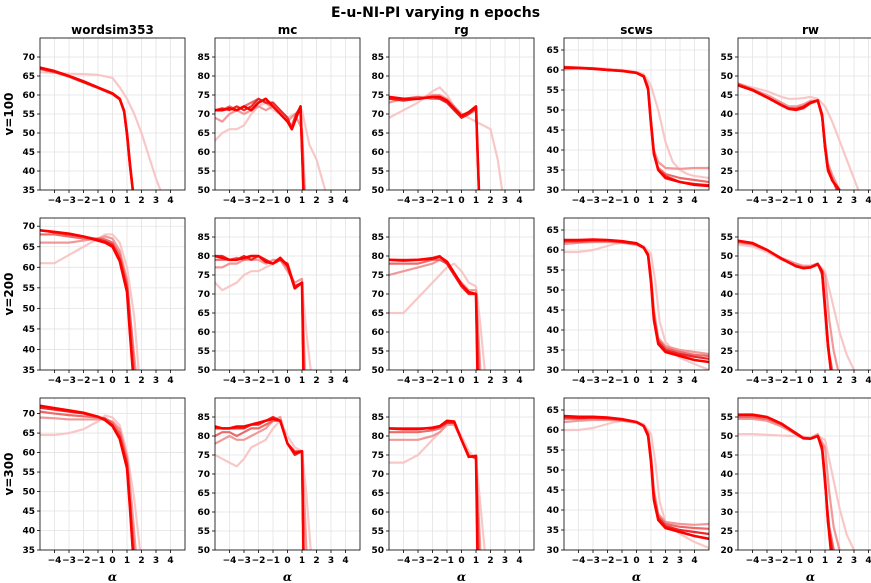 This screenshot has height=583, width=871. What do you see at coordinates (104, 481) in the screenshot?
I see `panel-v=300-wordsim353: −4 −3 −2 −1 0 1 2 3 4 35 40 45 50 55 60 65 70` at bounding box center [104, 481].